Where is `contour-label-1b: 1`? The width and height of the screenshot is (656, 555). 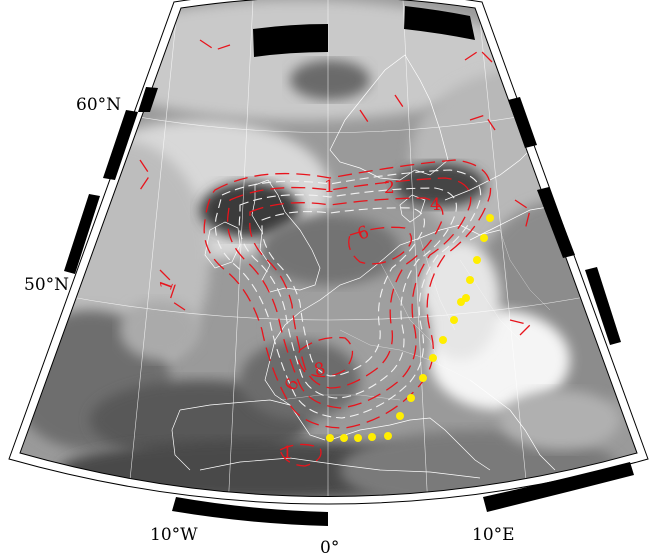 contour-label-1b: 1 is located at coordinates (287, 453).